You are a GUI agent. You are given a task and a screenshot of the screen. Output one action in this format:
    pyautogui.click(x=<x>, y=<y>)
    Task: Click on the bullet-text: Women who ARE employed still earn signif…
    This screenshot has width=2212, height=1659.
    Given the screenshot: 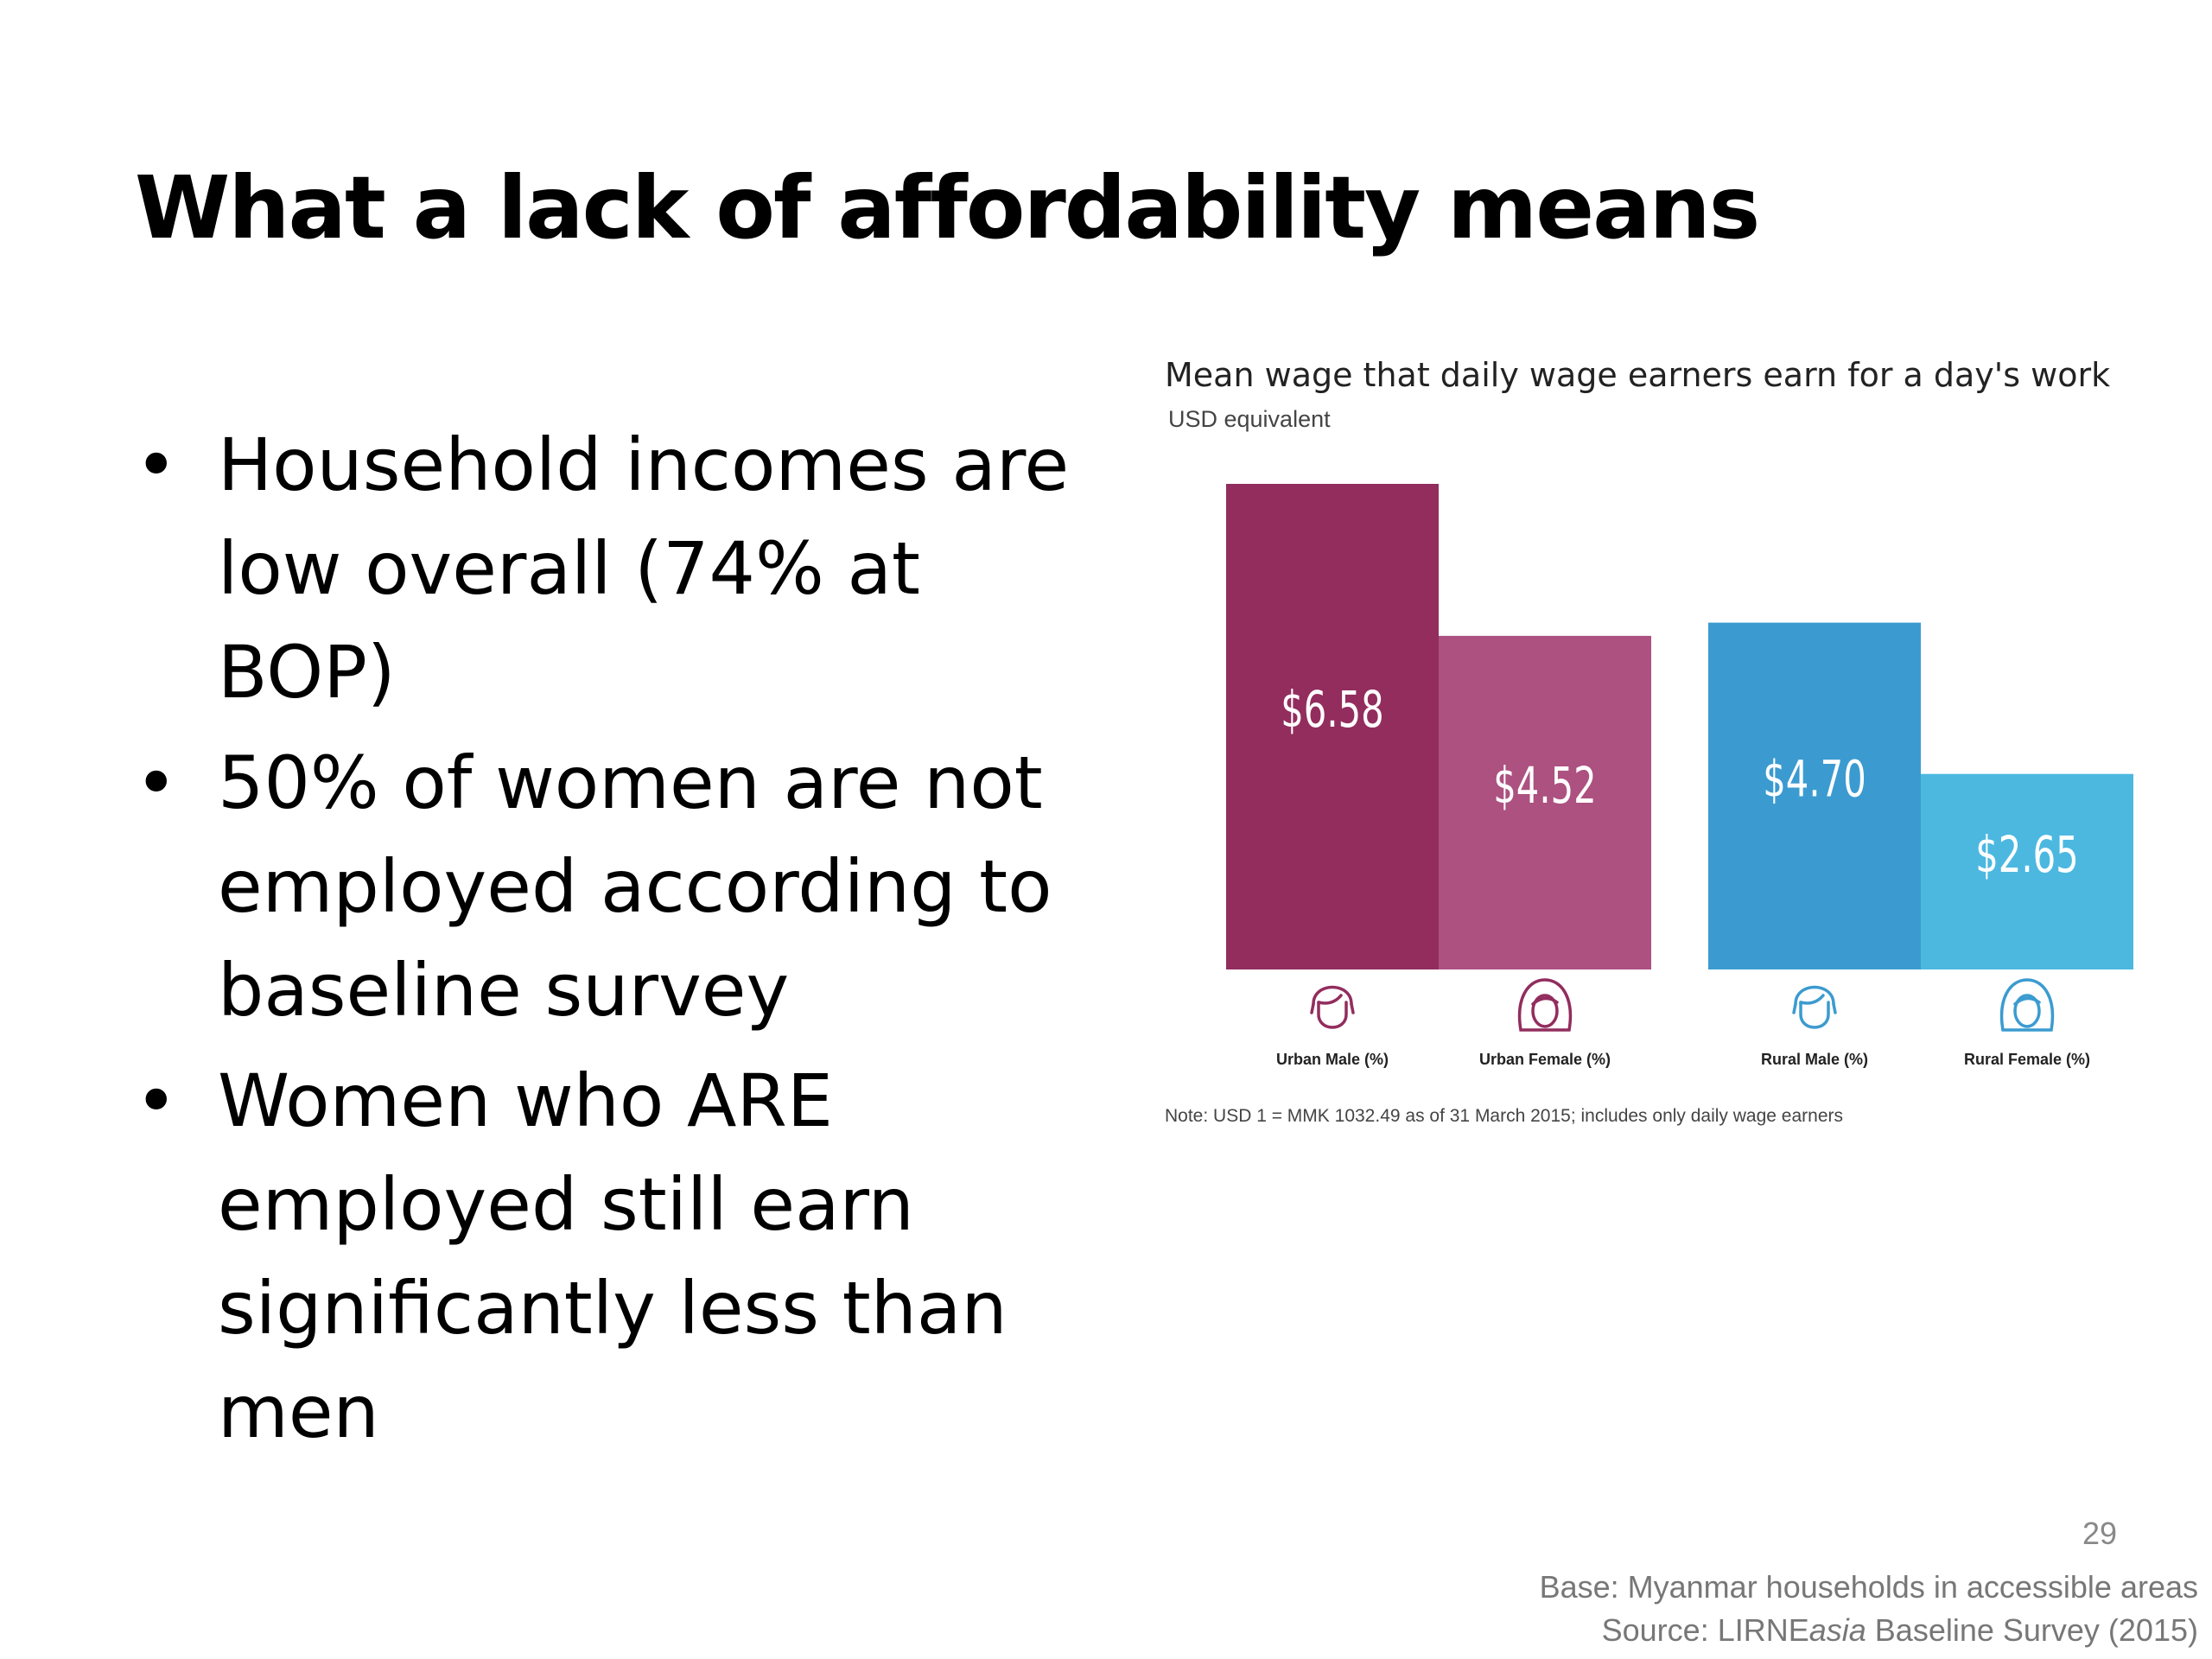 What is the action you would take?
    pyautogui.click(x=612, y=1256)
    